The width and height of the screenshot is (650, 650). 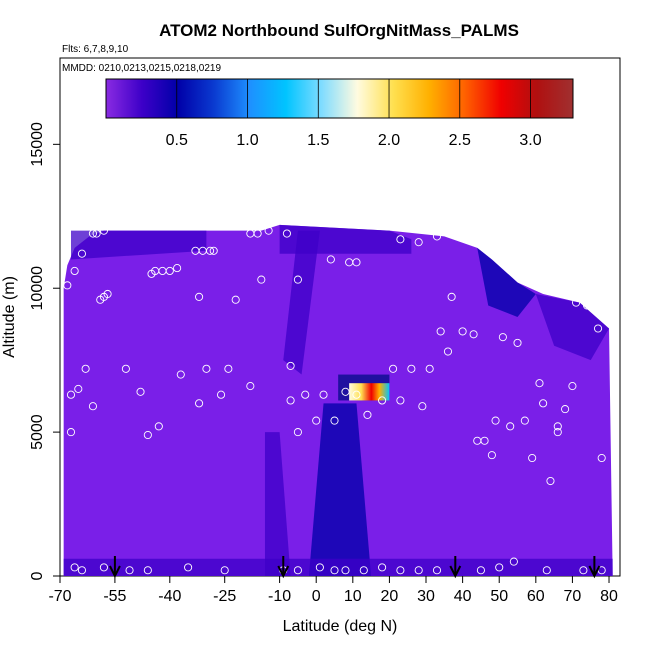 What do you see at coordinates (339, 98) in the screenshot?
I see `colorbar-gradient` at bounding box center [339, 98].